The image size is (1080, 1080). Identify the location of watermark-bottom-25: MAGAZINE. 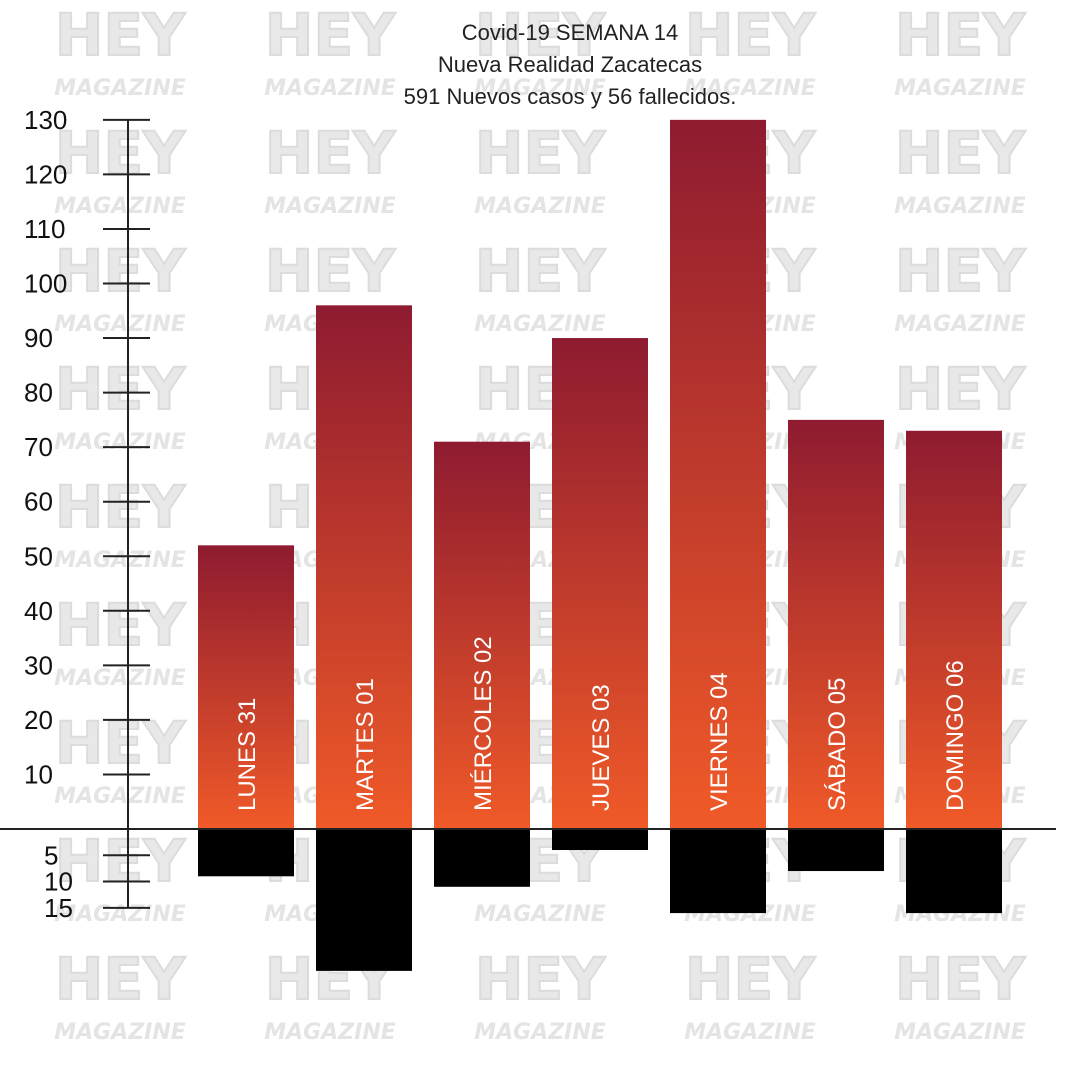
(120, 678).